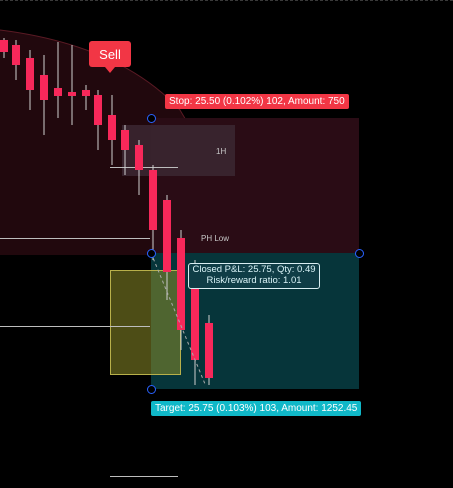 The image size is (453, 488). What do you see at coordinates (257, 101) in the screenshot?
I see `stop-label: Stop: 25.50 (0.102%) 102, Amount: 750` at bounding box center [257, 101].